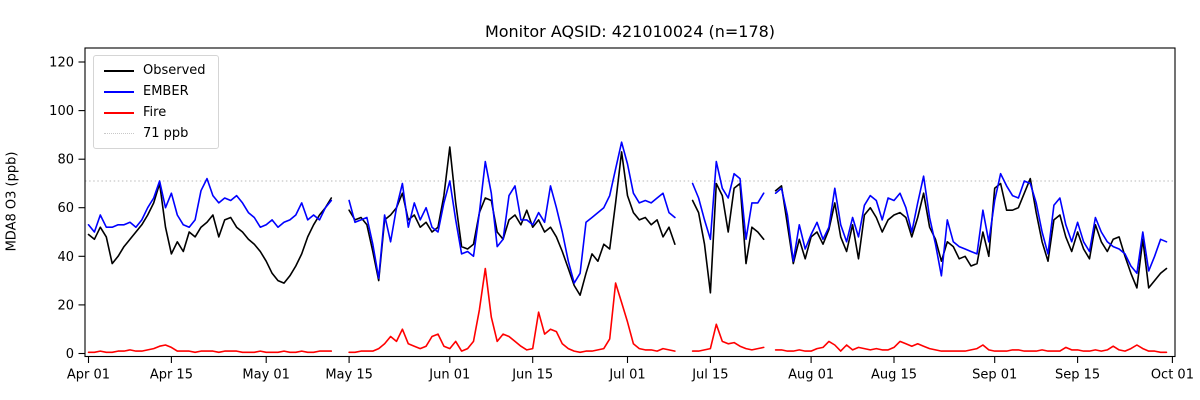  Describe the element at coordinates (449, 375) in the screenshot. I see `svg-text: Jun 01` at that location.